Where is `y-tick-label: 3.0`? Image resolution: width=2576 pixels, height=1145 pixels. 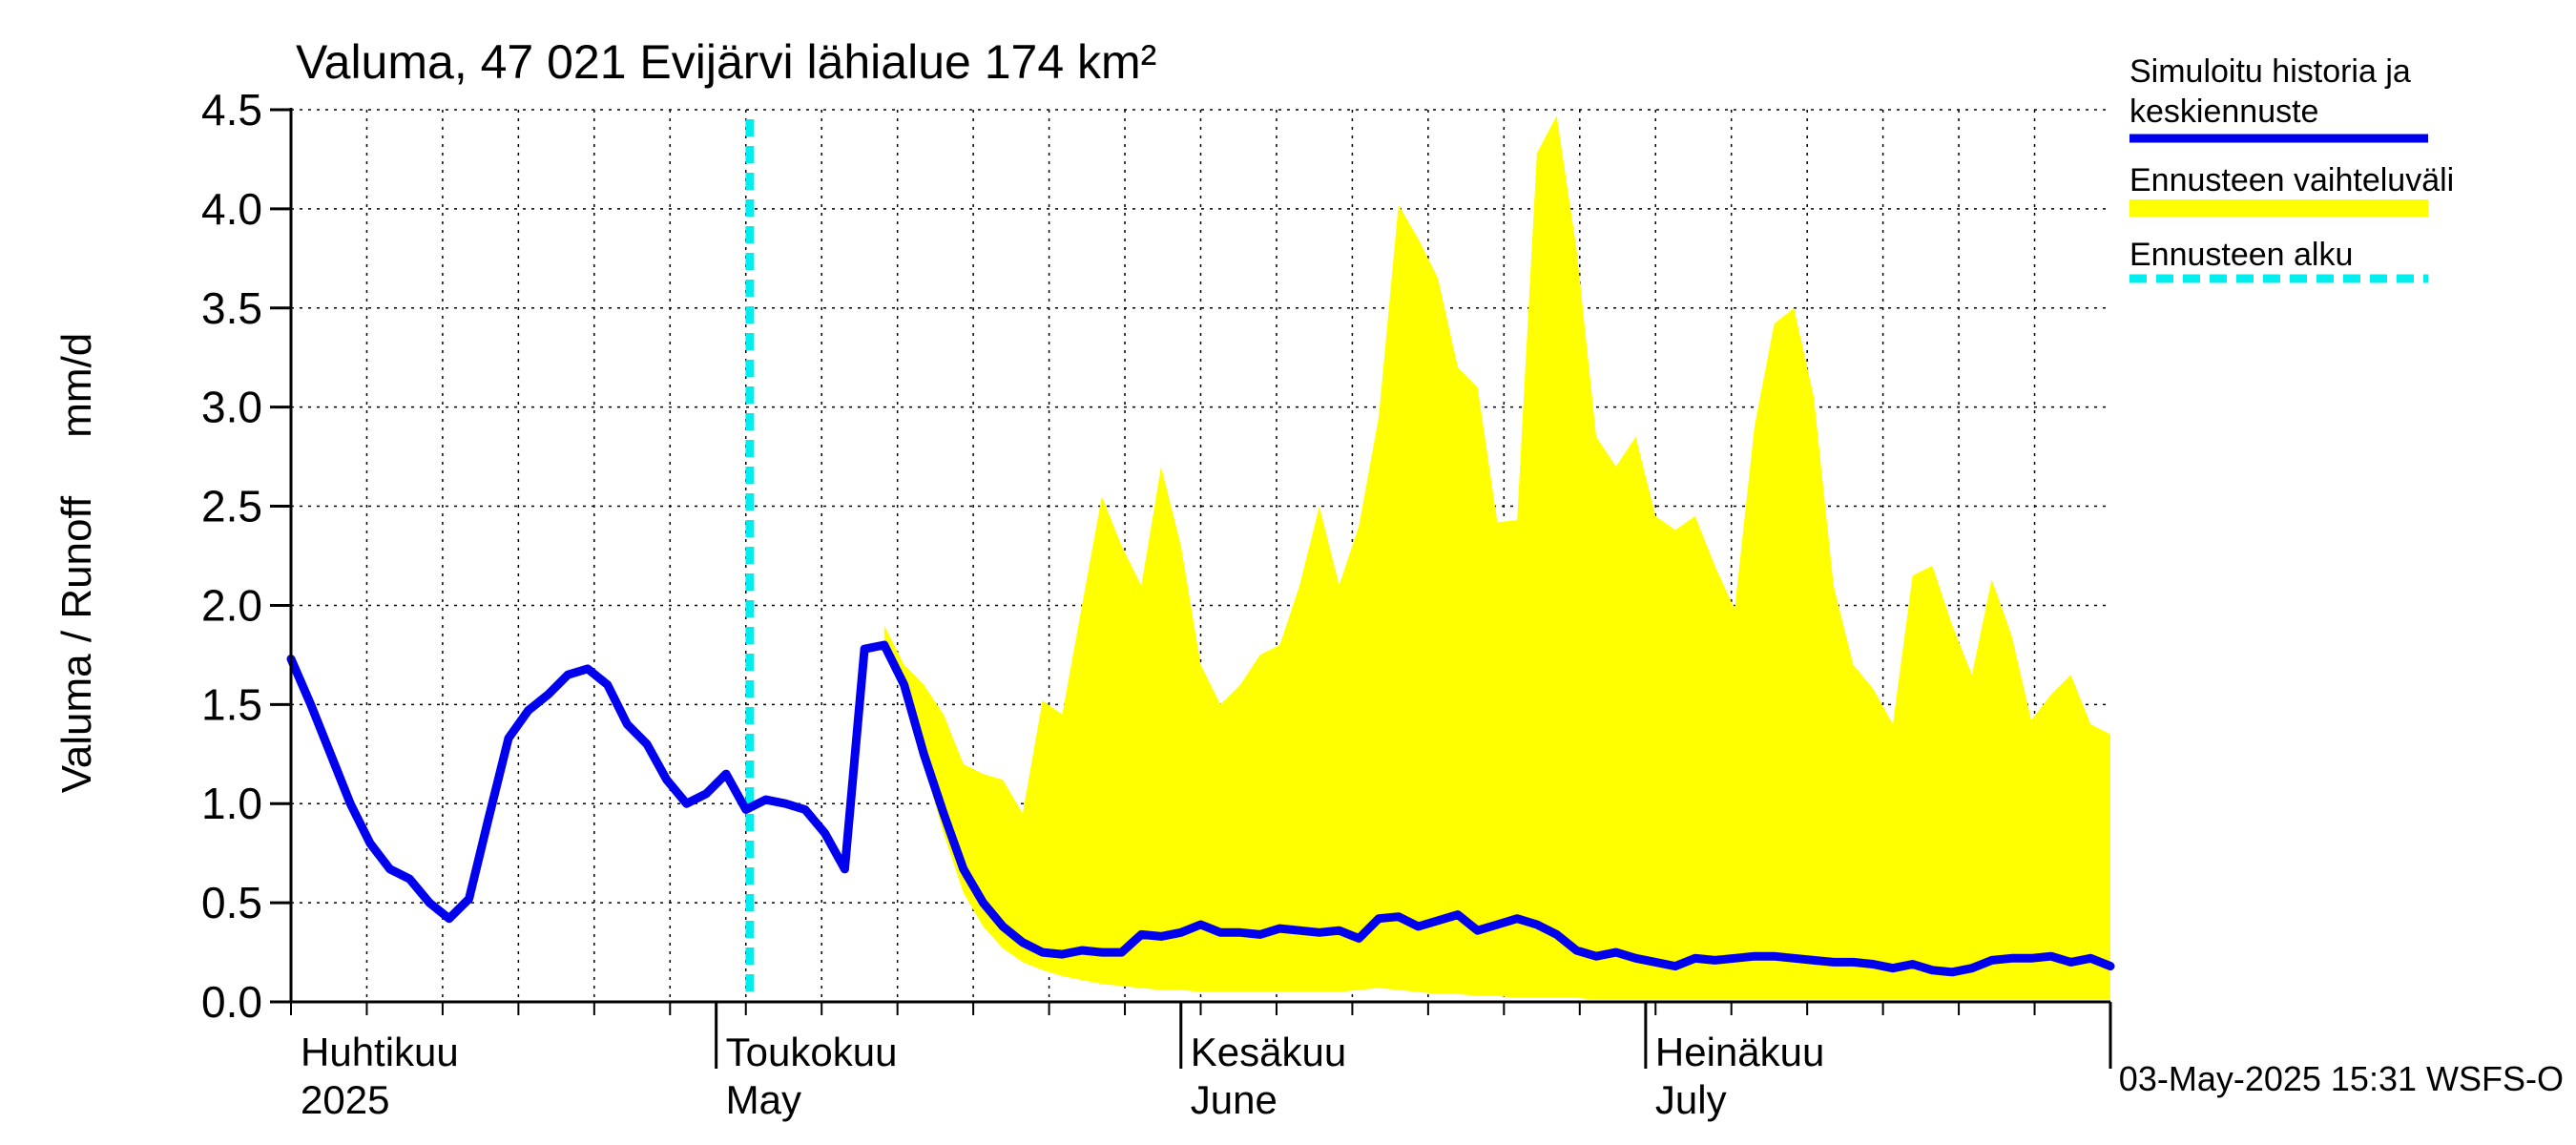
y-tick-label: 3.0 is located at coordinates (231, 407).